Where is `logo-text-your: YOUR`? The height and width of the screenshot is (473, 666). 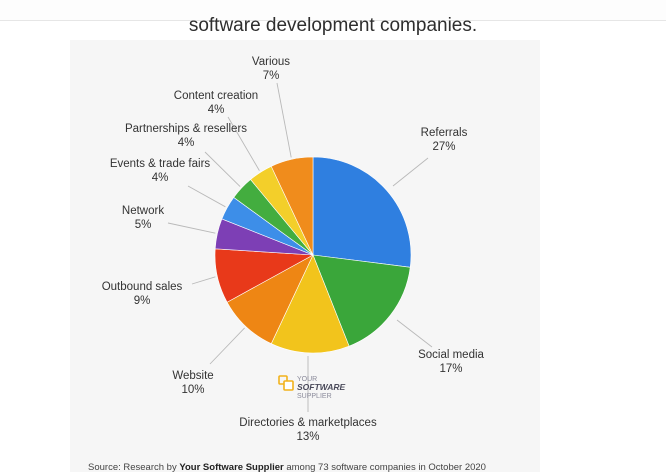 logo-text-your: YOUR is located at coordinates (307, 379).